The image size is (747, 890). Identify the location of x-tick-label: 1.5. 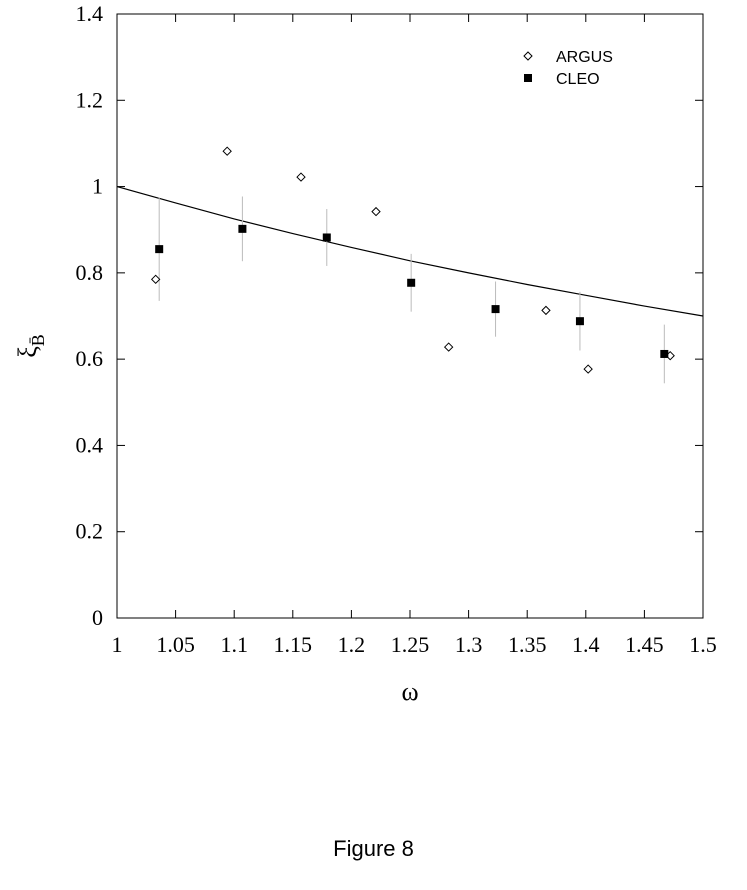
(703, 644).